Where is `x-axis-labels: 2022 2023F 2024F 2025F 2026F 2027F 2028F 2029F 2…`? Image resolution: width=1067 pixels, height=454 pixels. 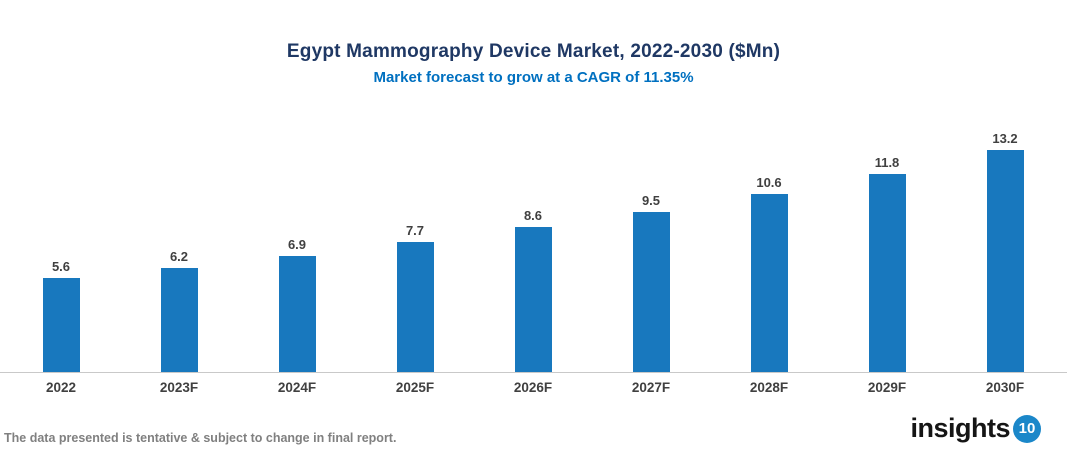
x-axis-labels: 2022 2023F 2024F 2025F 2026F 2027F 2028F 2029F 2… is located at coordinates (533, 384).